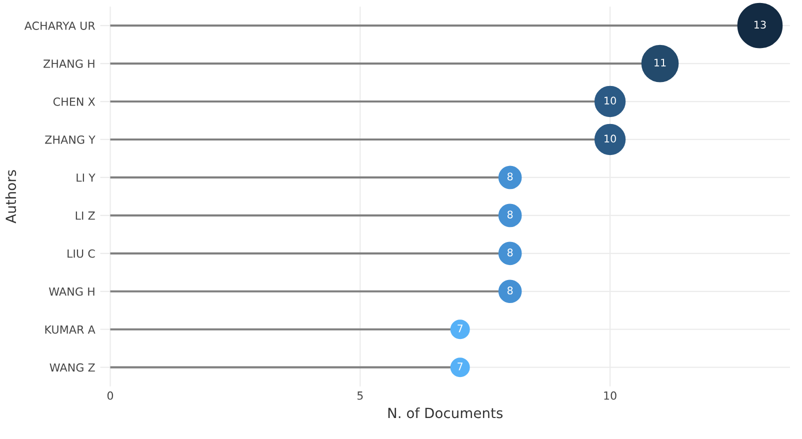  I want to click on y-tick-label: WANG Z, so click(72, 367).